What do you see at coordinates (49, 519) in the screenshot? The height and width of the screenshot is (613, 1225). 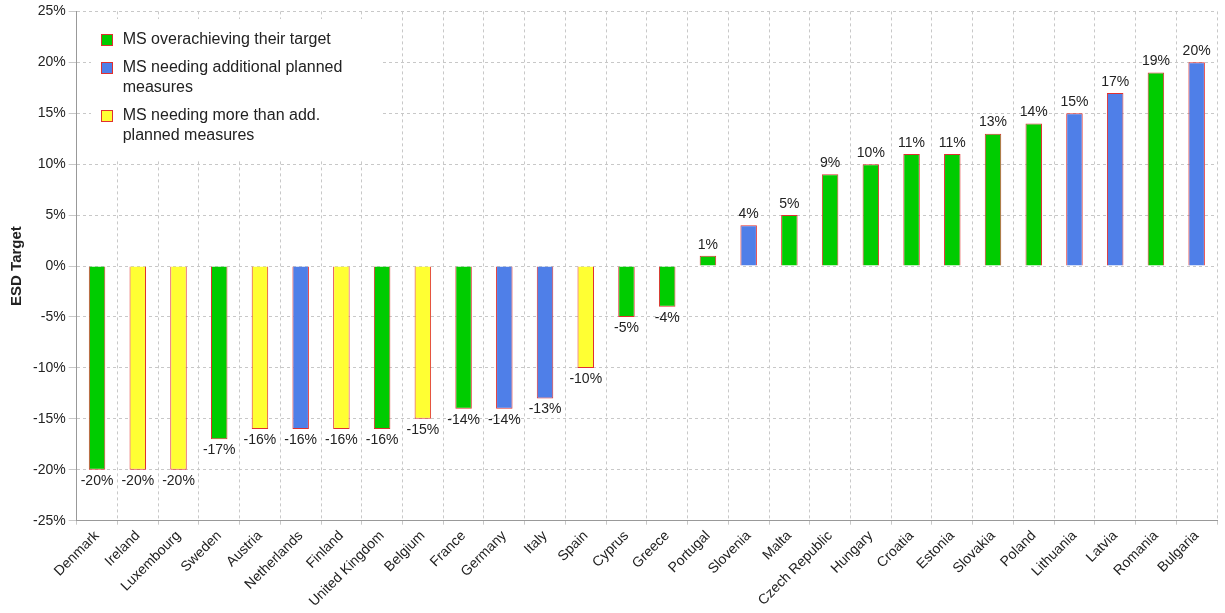 I see `y-tick-label: -25%` at bounding box center [49, 519].